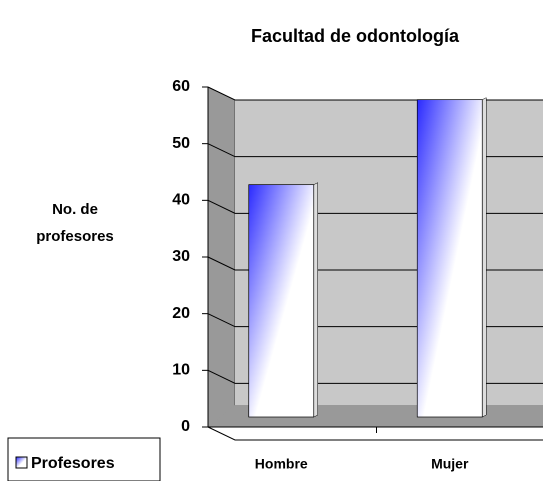 This screenshot has width=543, height=486. Describe the element at coordinates (181, 256) in the screenshot. I see `y-tick-label: 30` at that location.